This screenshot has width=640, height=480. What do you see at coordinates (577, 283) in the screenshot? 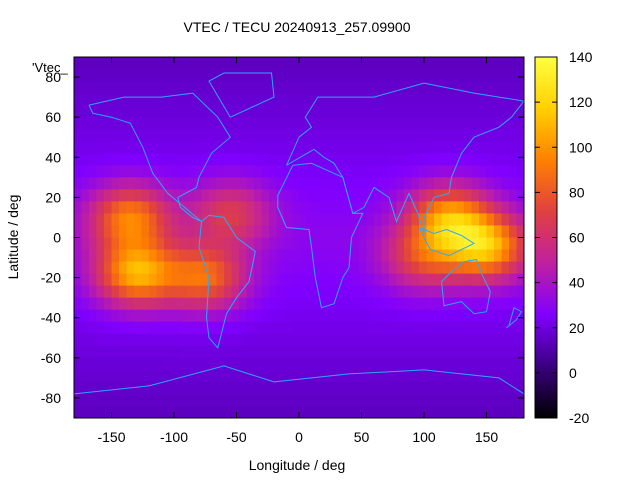
I see `colorbar-tick-label: 40` at bounding box center [577, 283].